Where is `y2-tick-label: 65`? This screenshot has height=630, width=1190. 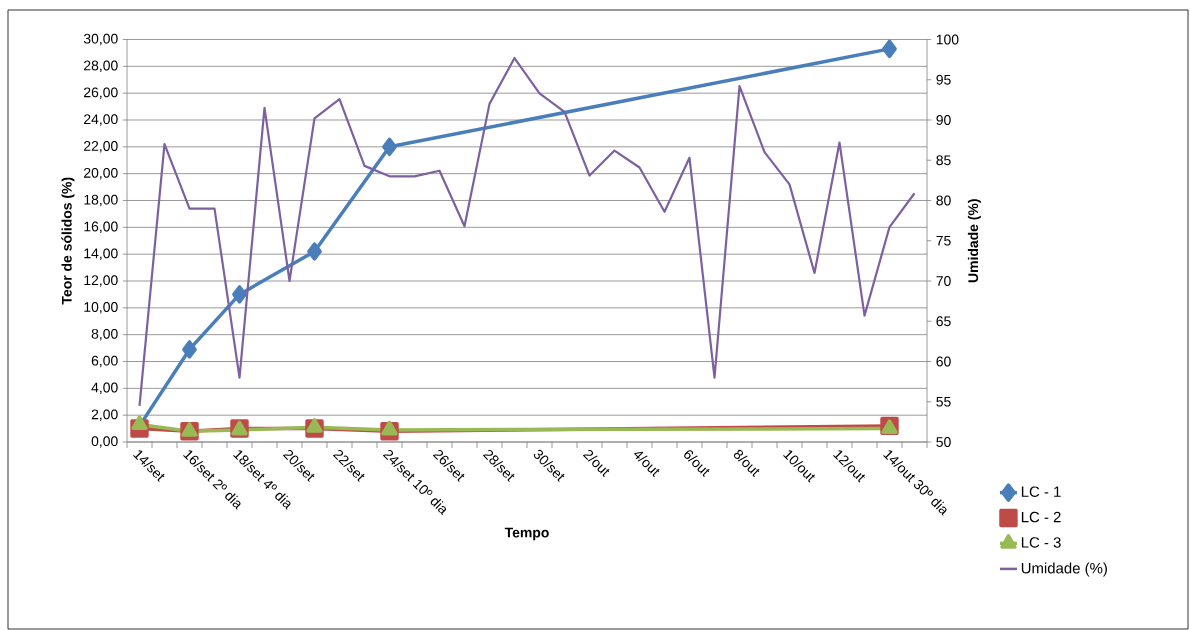 y2-tick-label: 65 is located at coordinates (943, 321).